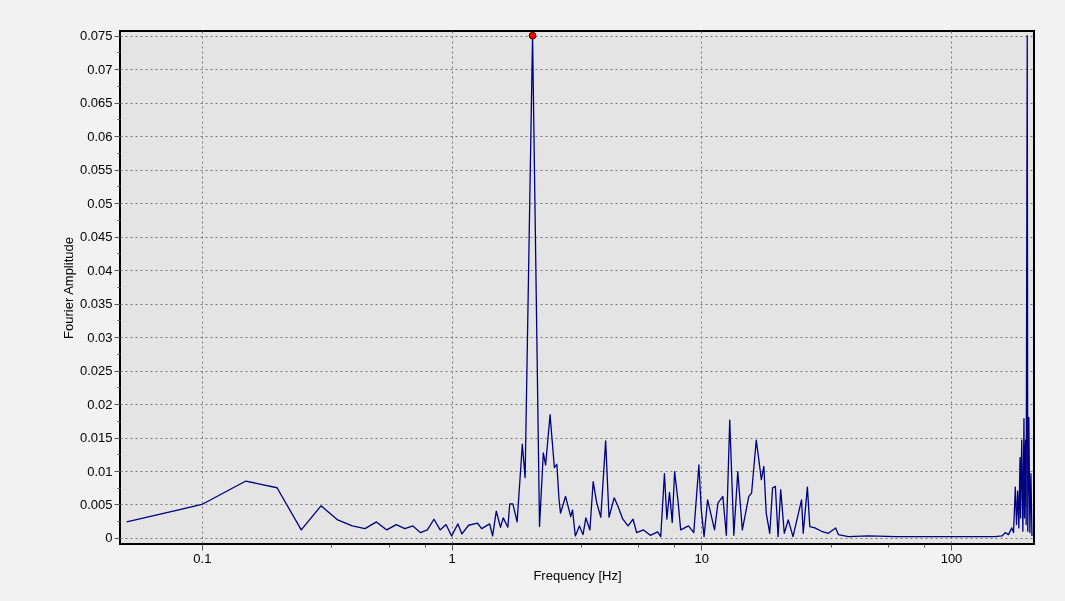 This screenshot has height=601, width=1065. I want to click on y-tick-label: 0.02, so click(100, 404).